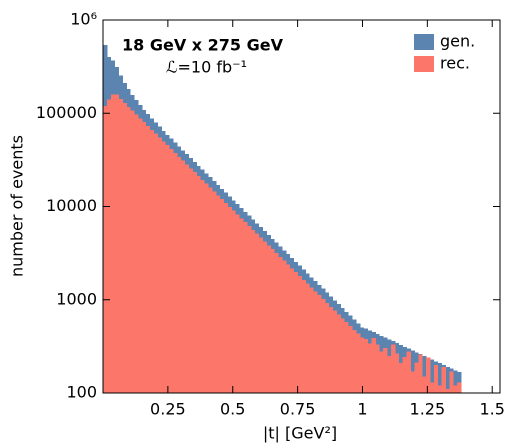  What do you see at coordinates (455, 63) in the screenshot?
I see `legend-label: rec.` at bounding box center [455, 63].